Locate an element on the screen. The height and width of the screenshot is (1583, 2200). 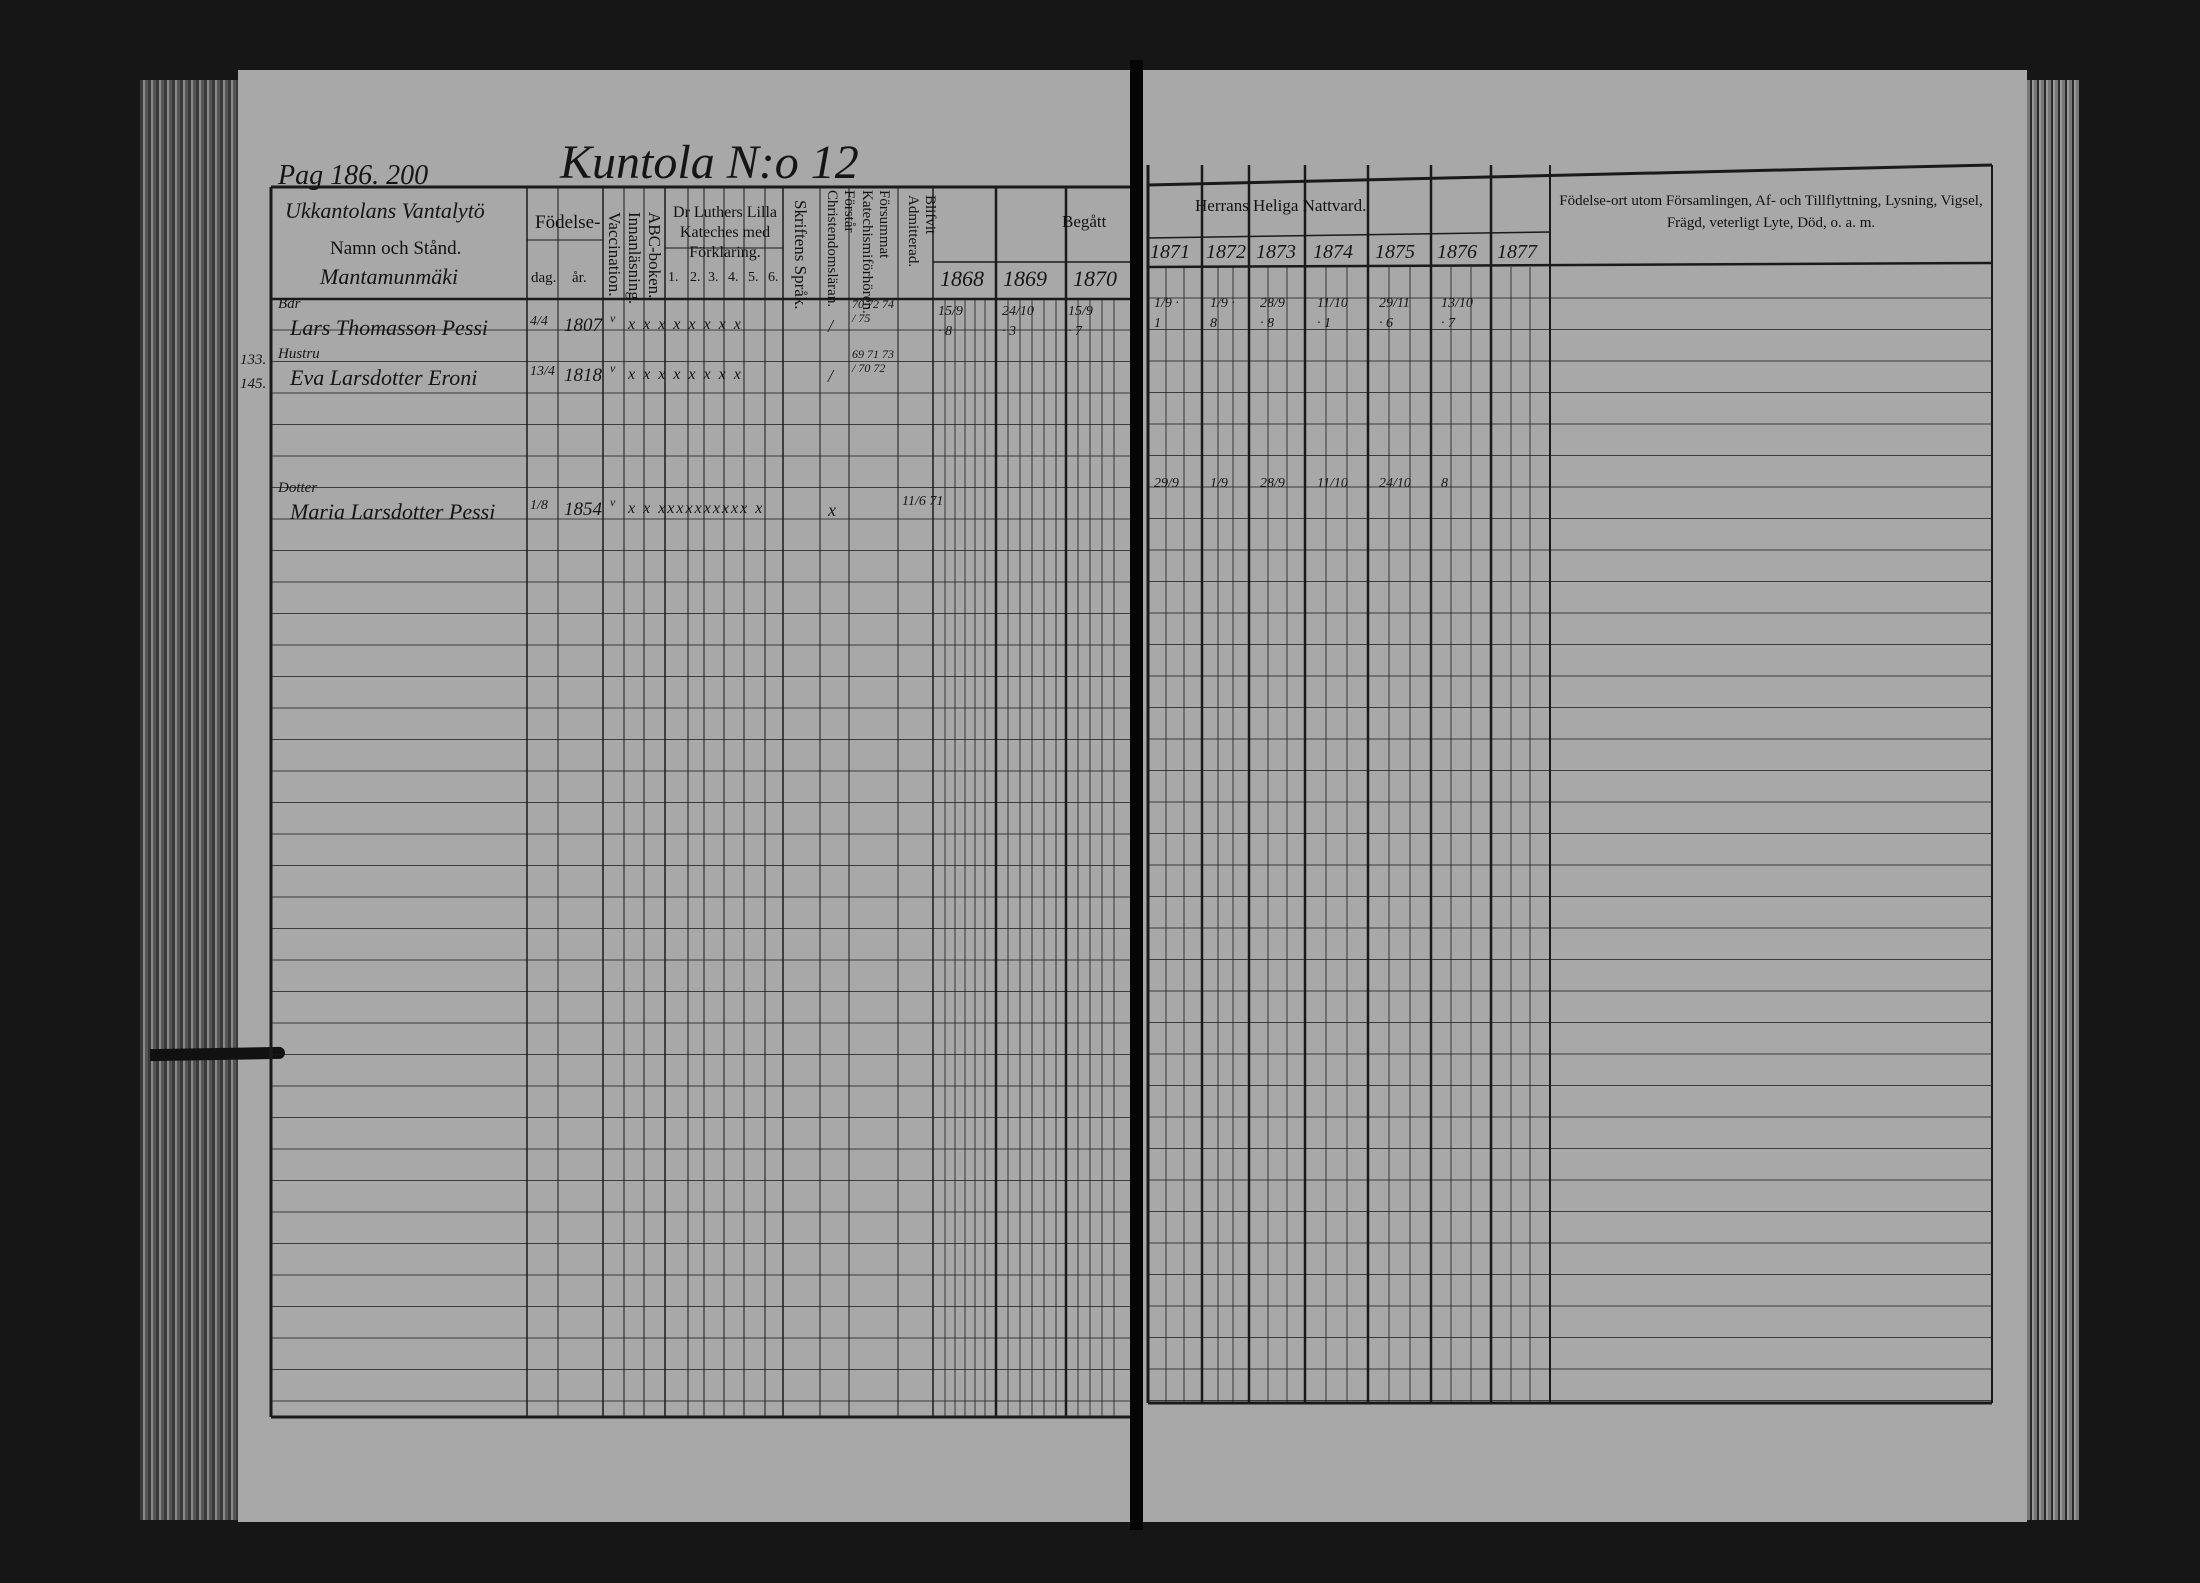
skriftens-sprak-label: Skriftens Språk. is located at coordinates (800, 255).